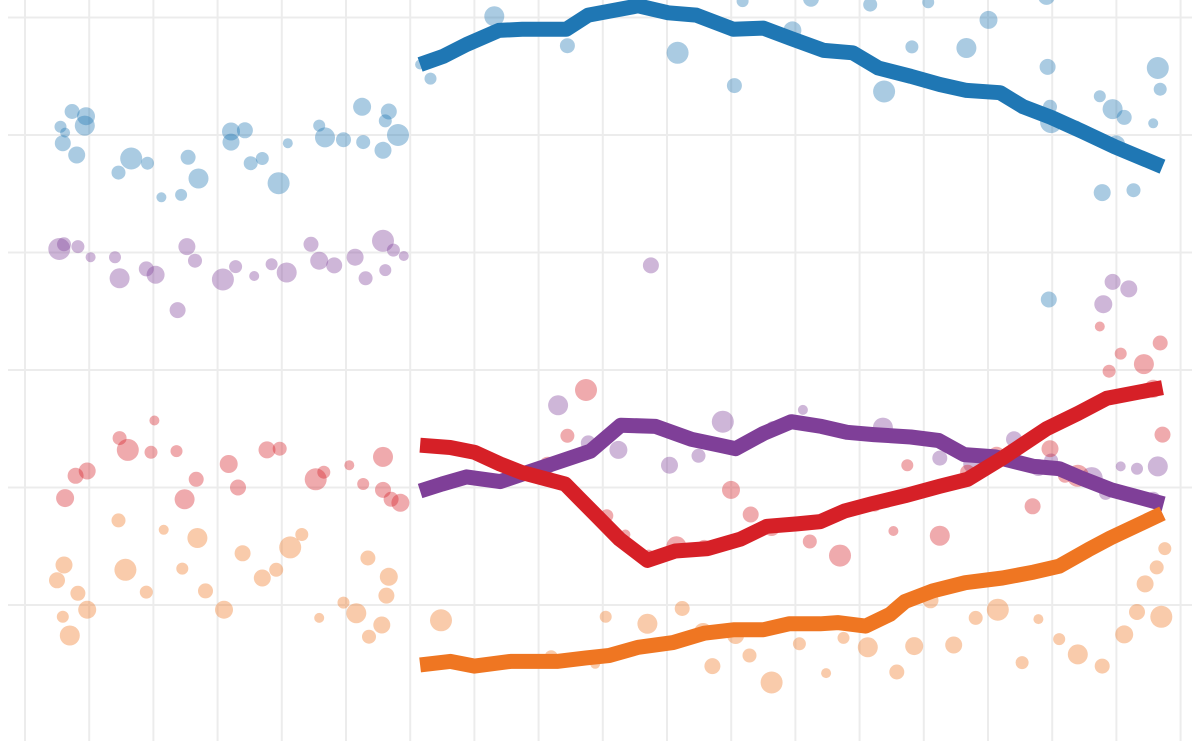 The width and height of the screenshot is (1200, 741). I want to click on purple-trend-line, so click(791, 463).